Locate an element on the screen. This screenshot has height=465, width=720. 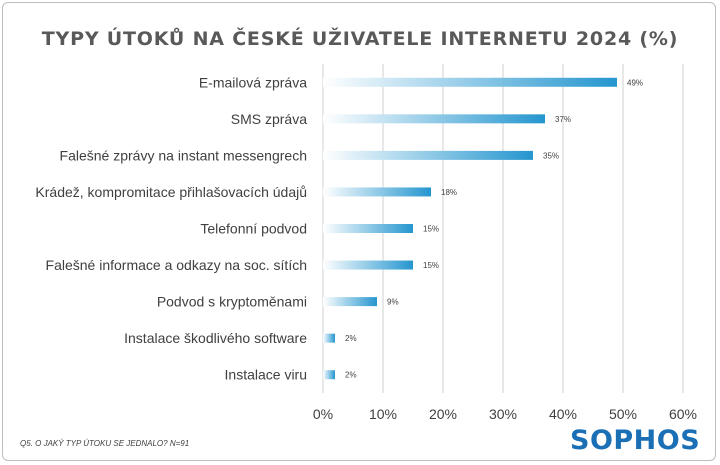
category-label: Instalace škodlivého software is located at coordinates (215, 338).